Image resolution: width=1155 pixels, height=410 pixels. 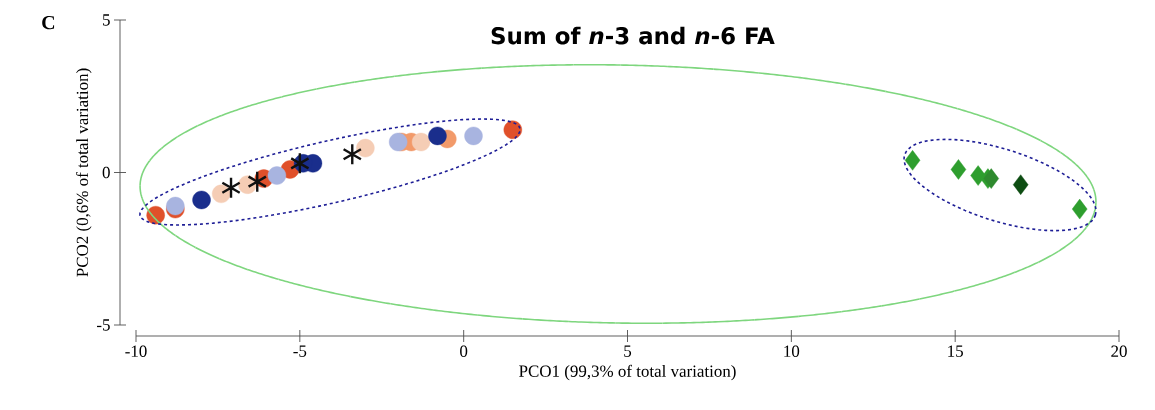 What do you see at coordinates (136, 351) in the screenshot?
I see `x-tick-label: -10` at bounding box center [136, 351].